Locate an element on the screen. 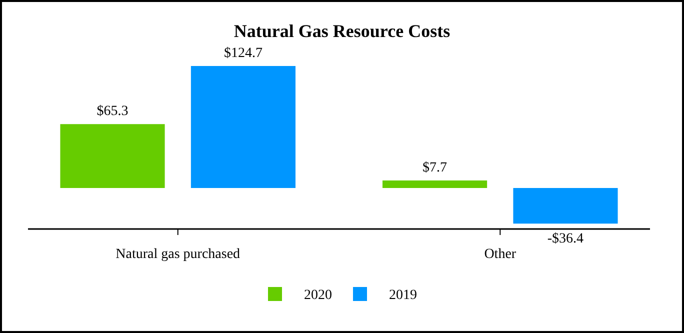 The height and width of the screenshot is (333, 684). data-label: $124.7 is located at coordinates (243, 53).